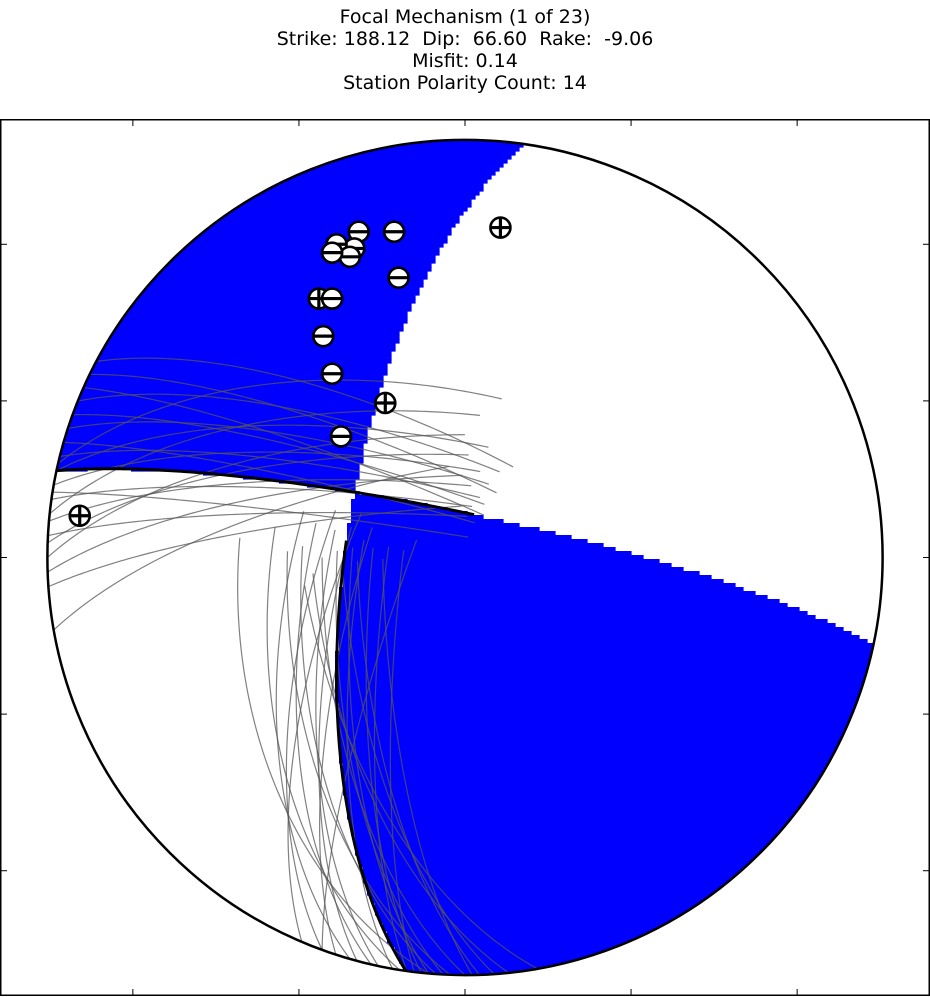 The width and height of the screenshot is (930, 997). What do you see at coordinates (465, 39) in the screenshot?
I see `title-line-strike-dip-rake: Strike: 188.12 Dip: 66.60 Rake: -9.06` at bounding box center [465, 39].